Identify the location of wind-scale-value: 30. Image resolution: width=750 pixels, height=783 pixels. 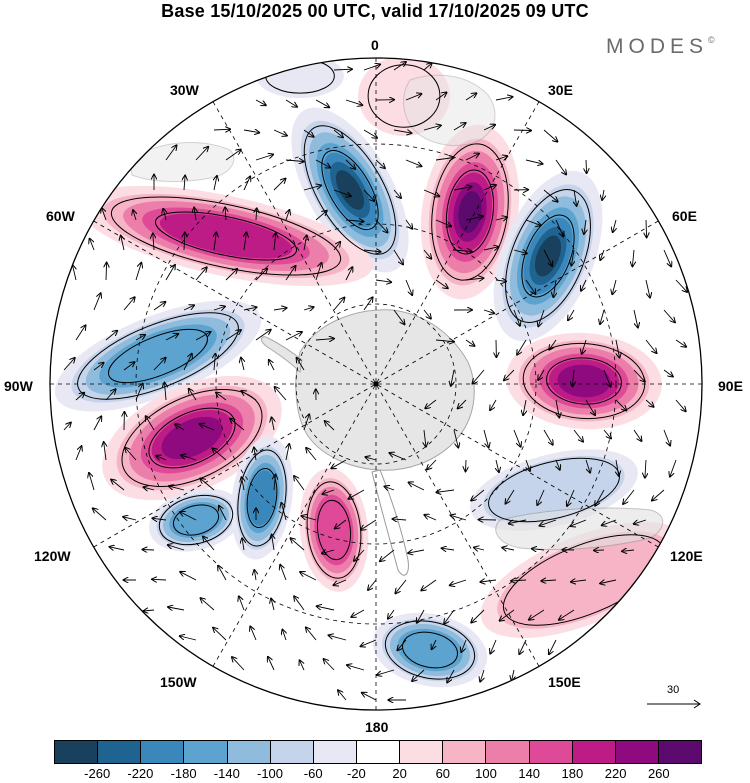
(673, 690).